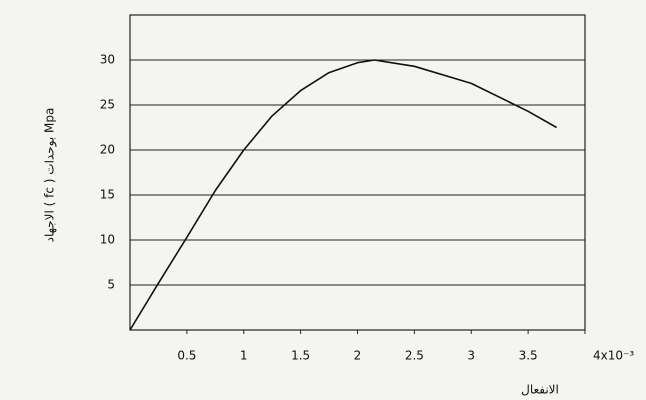  What do you see at coordinates (540, 390) in the screenshot?
I see `x-axis-label: الانفعال` at bounding box center [540, 390].